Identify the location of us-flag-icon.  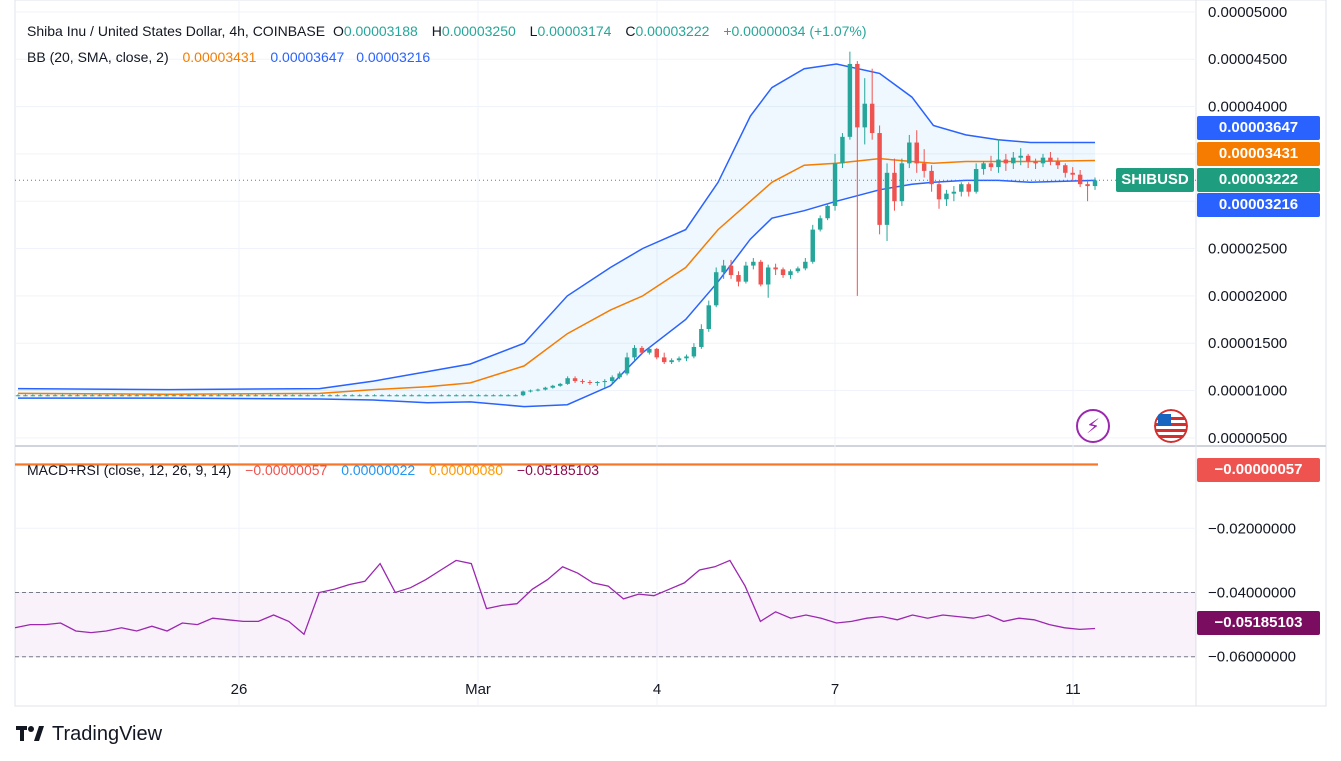
(1171, 426).